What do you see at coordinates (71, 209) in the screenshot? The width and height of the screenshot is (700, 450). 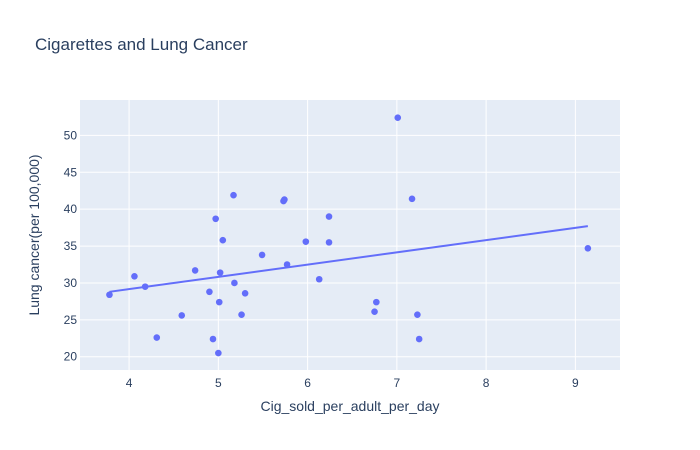 I see `y-tick-label: 40` at bounding box center [71, 209].